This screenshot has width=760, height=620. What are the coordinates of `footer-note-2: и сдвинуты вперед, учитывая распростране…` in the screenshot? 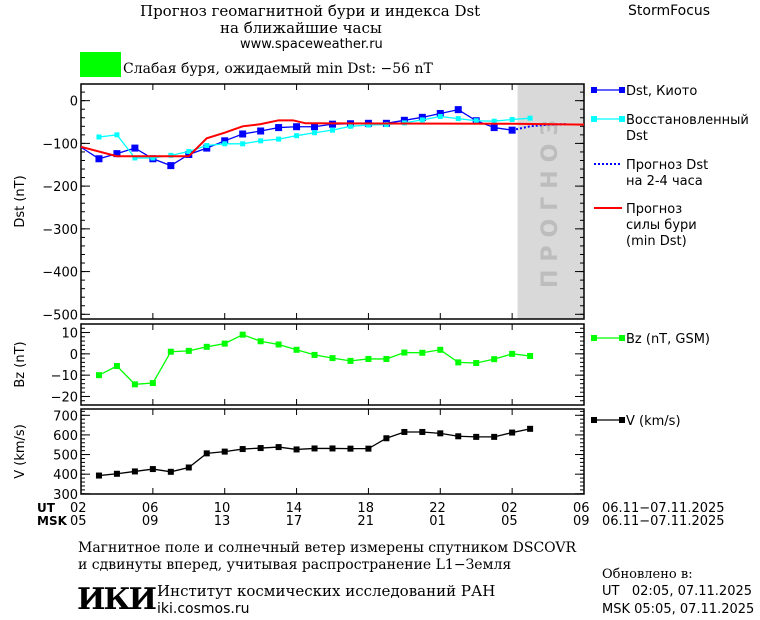 It's located at (295, 565).